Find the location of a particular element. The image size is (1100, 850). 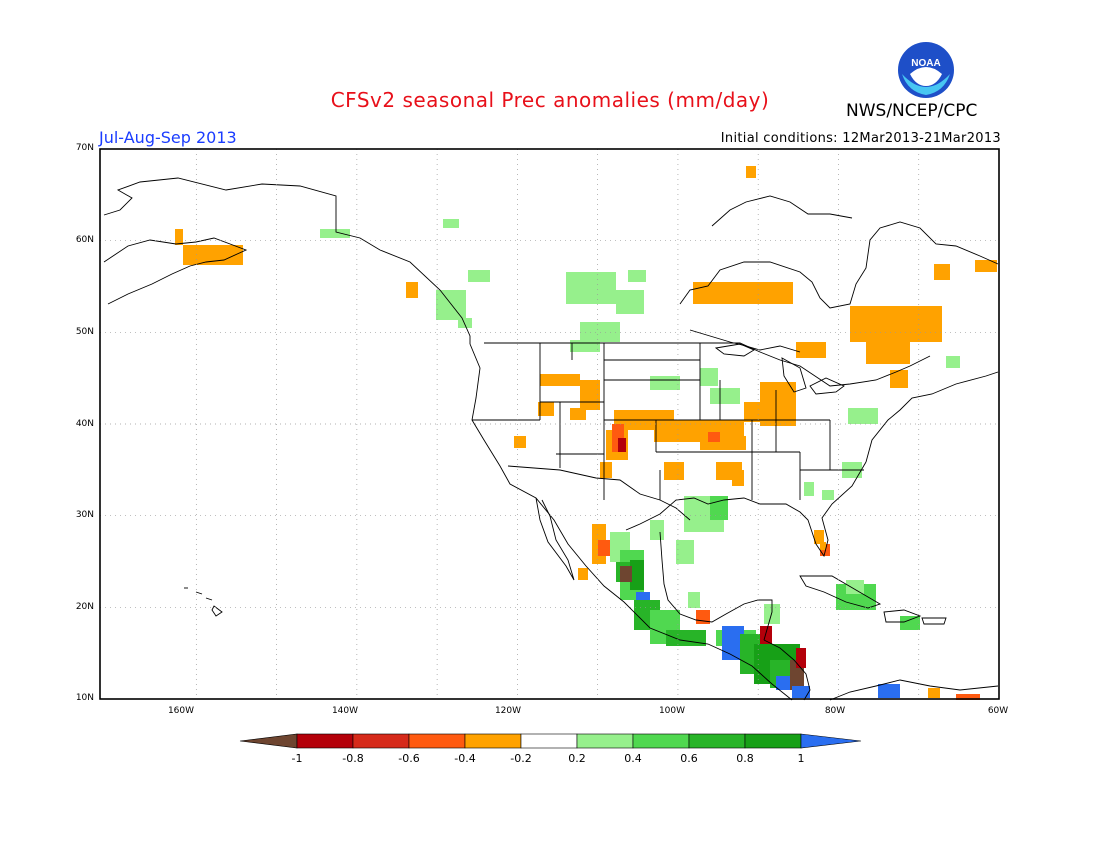

lat-tick-20n: 20N is located at coordinates (84, 607).